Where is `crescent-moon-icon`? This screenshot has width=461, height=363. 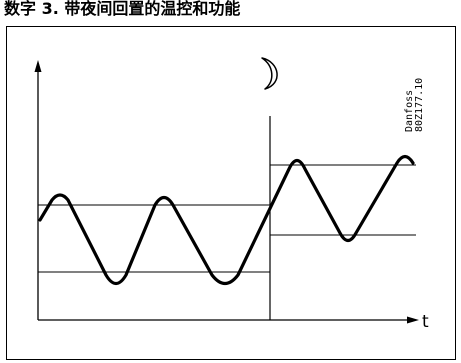 crescent-moon-icon is located at coordinates (269, 73).